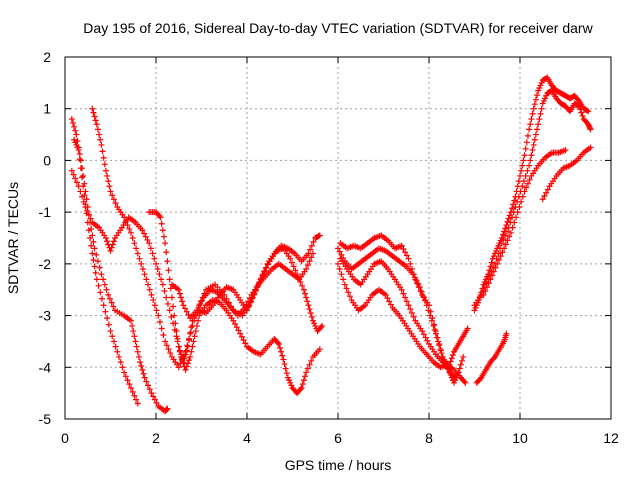  I want to click on x-axis-label: GPS time / hours, so click(338, 465).